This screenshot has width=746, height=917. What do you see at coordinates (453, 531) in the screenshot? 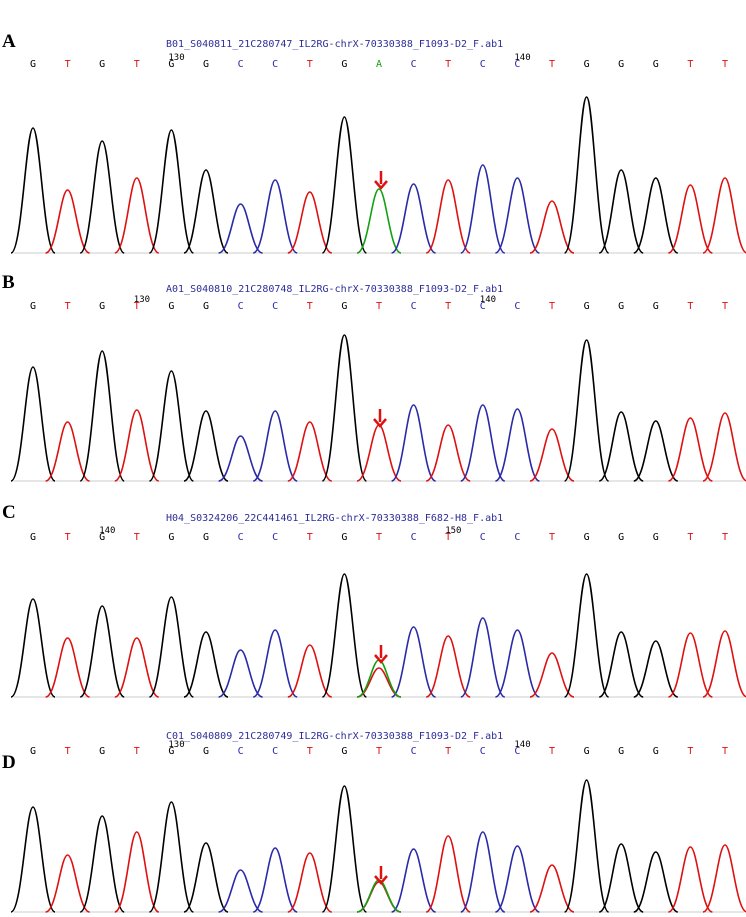
I see `position-marker: 150` at bounding box center [453, 531].